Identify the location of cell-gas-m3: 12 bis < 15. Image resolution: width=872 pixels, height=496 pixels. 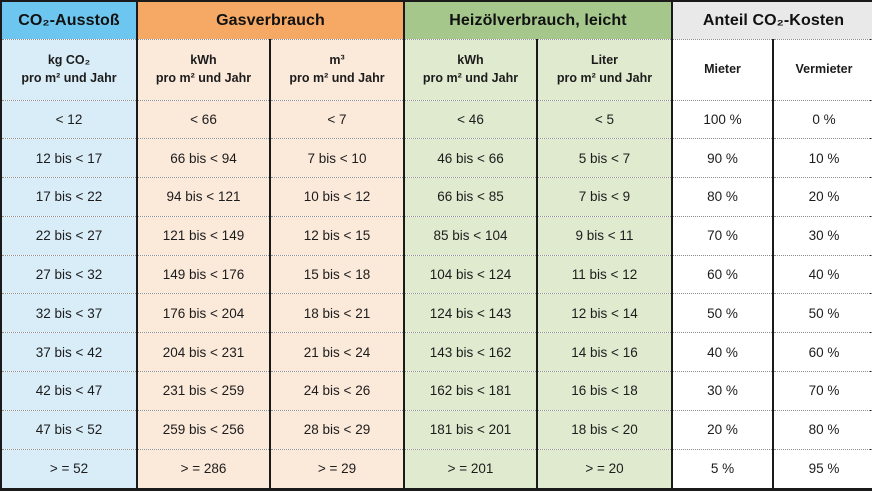
(336, 235).